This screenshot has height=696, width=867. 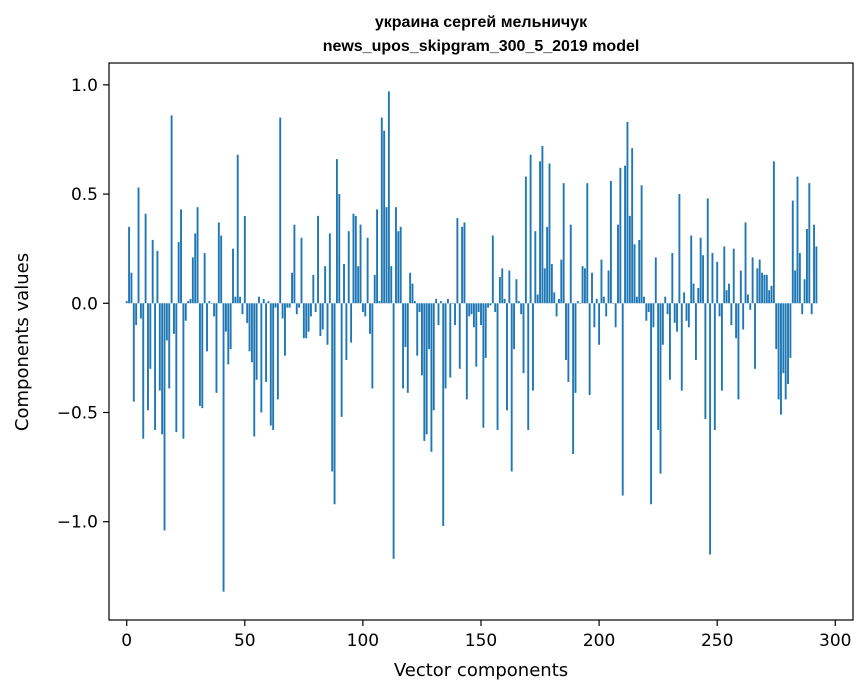 What do you see at coordinates (717, 641) in the screenshot?
I see `x-tick-label: 250` at bounding box center [717, 641].